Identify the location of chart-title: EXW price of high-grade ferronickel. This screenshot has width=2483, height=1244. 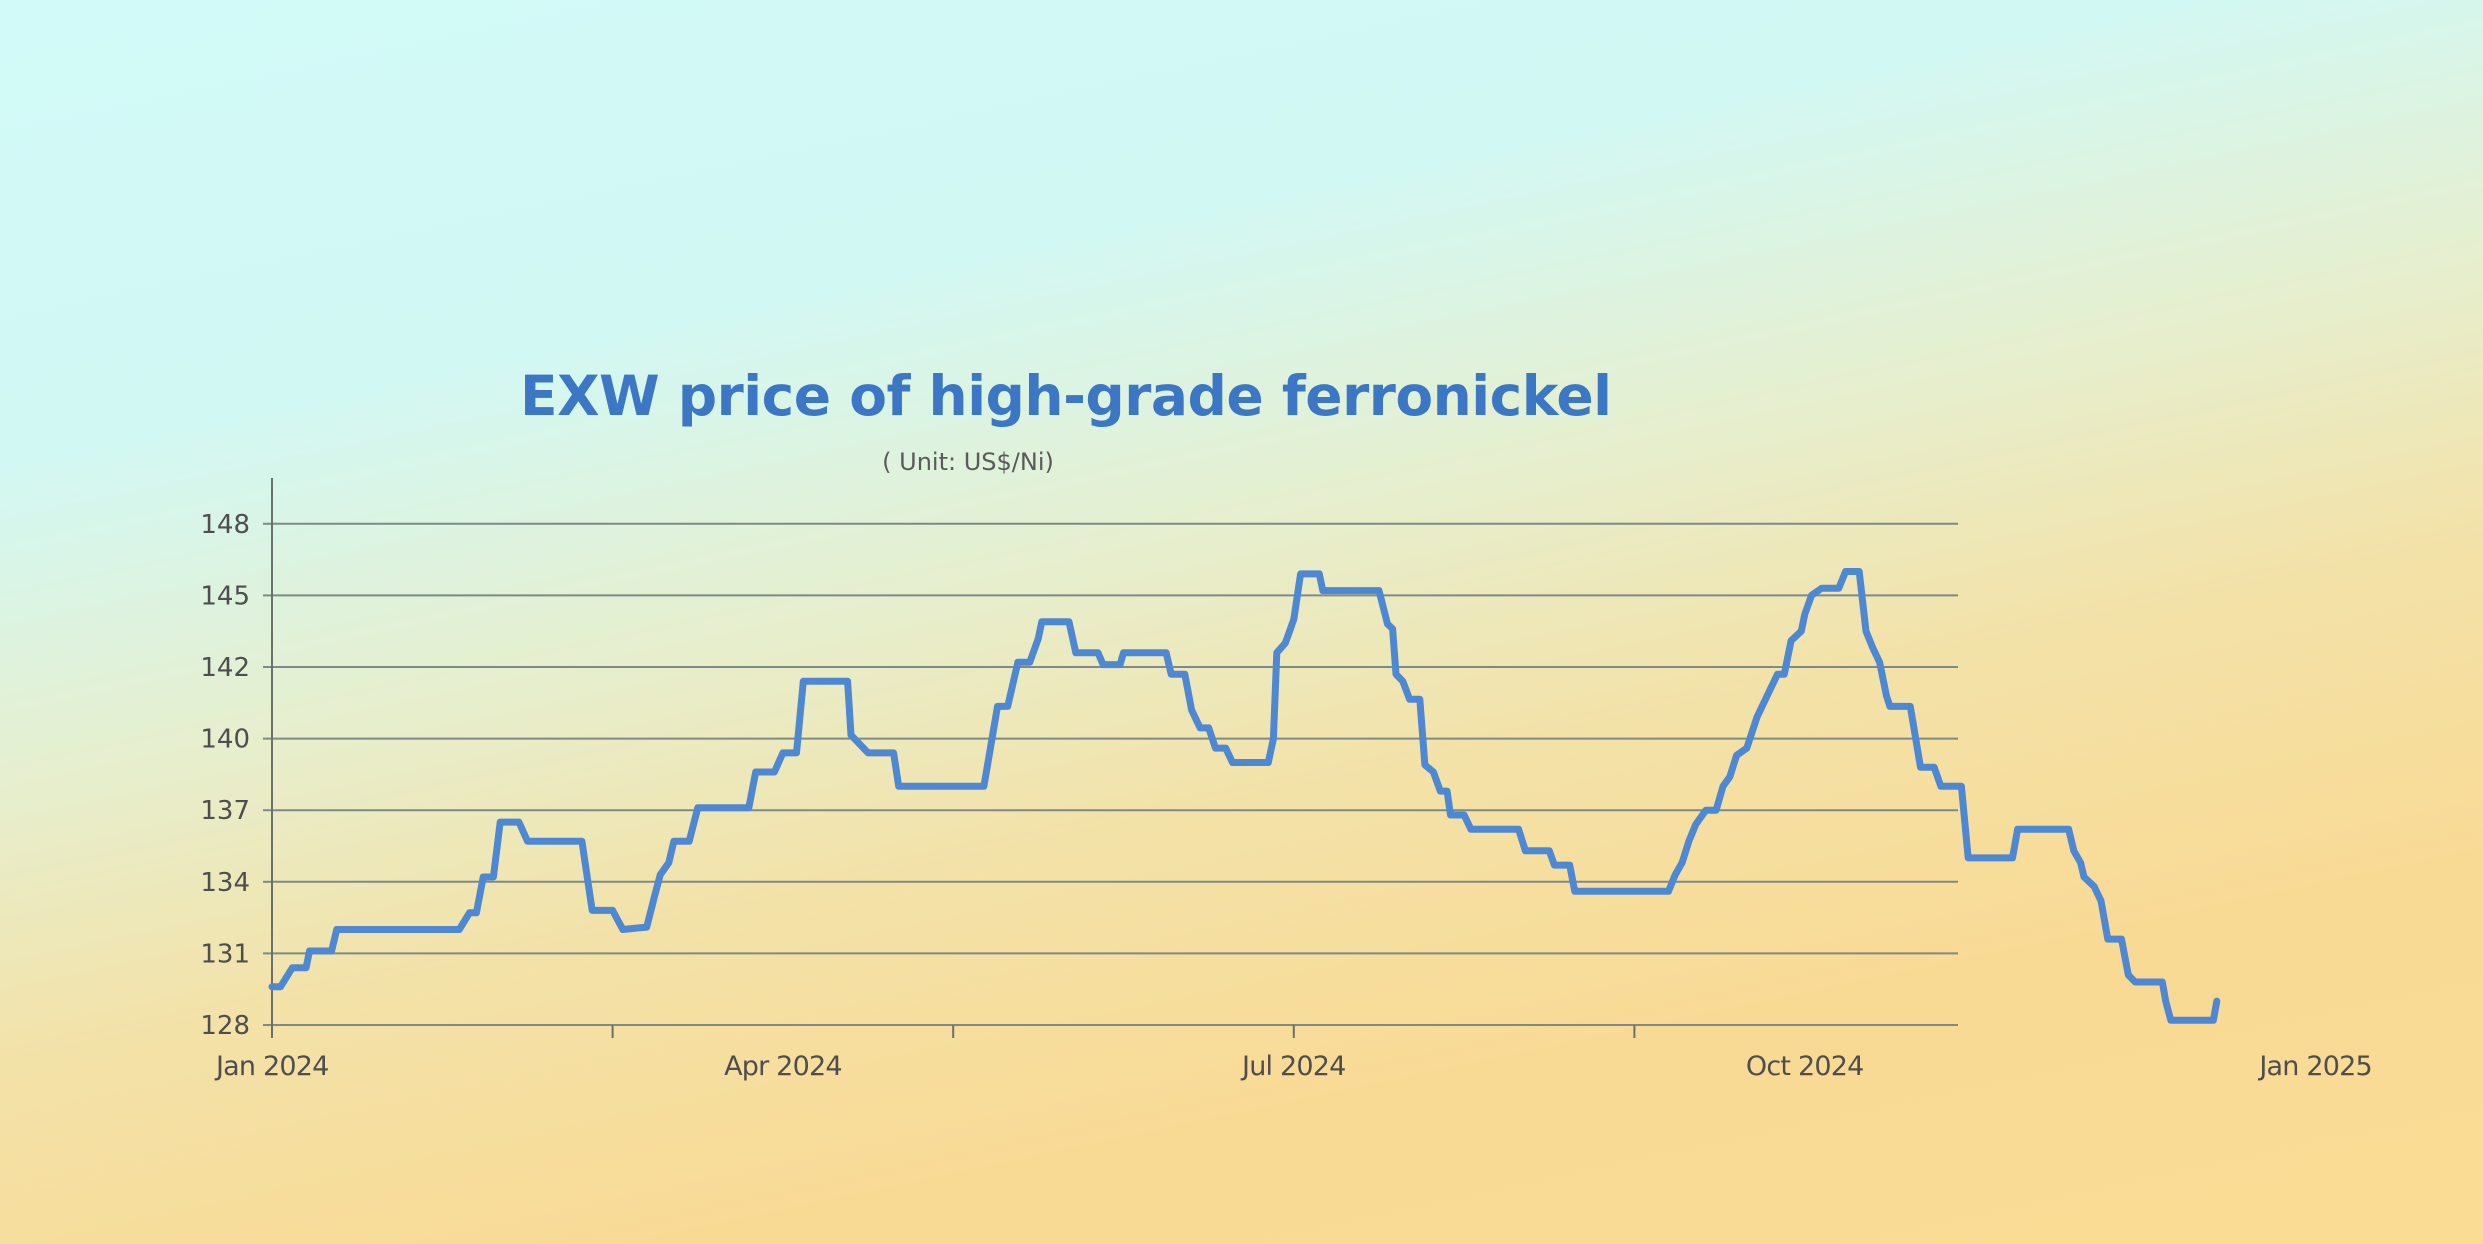
(1065, 396).